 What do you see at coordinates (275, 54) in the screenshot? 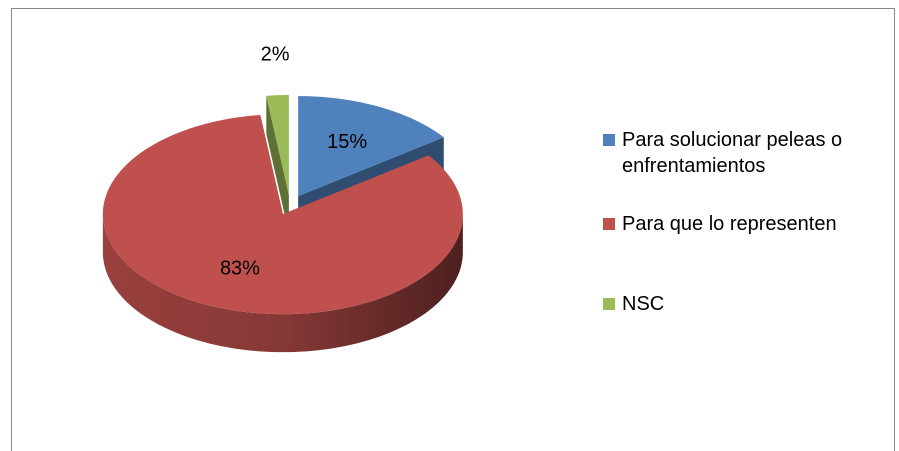
I see `data-label: 2%` at bounding box center [275, 54].